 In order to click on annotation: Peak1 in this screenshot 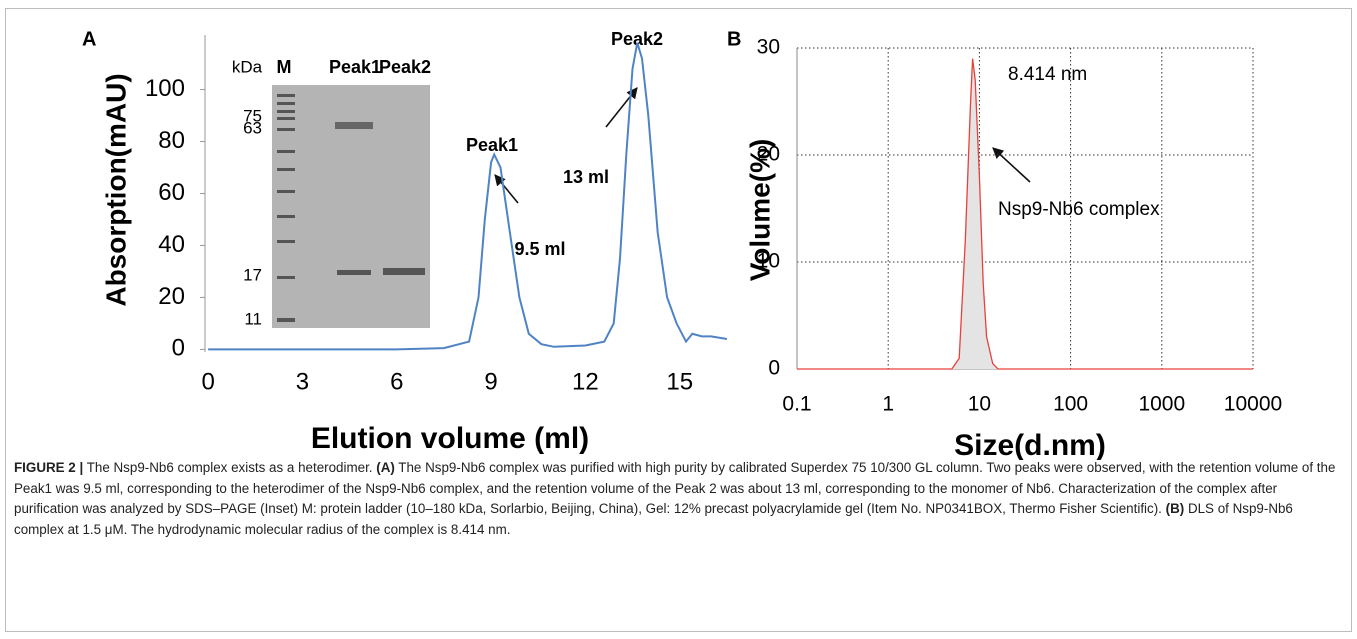, I will do `click(492, 145)`.